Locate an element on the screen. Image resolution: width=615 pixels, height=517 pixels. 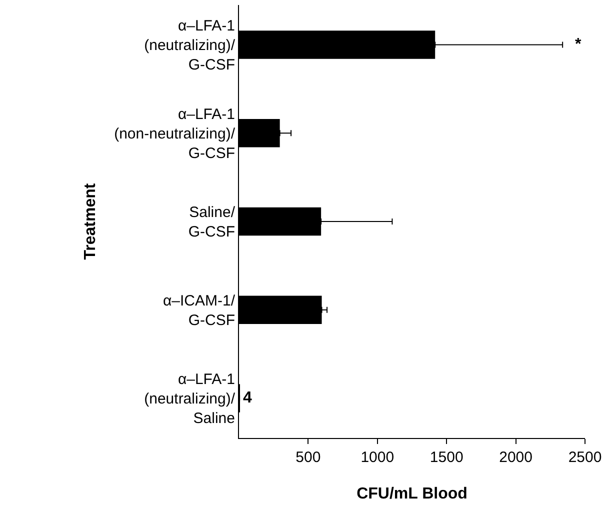
y-axis-title: Treatment is located at coordinates (90, 221).